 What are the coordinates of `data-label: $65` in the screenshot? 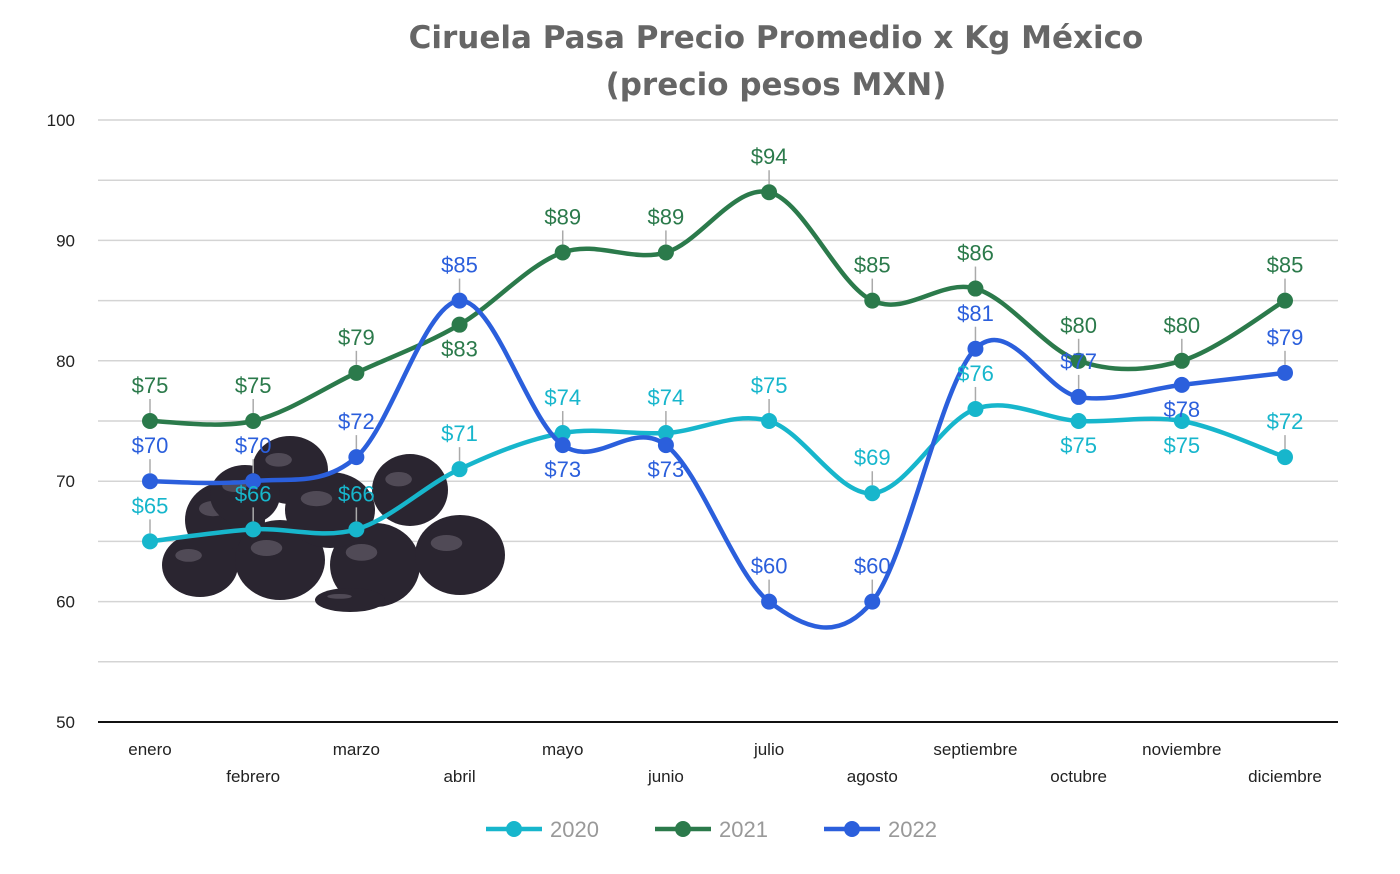 It's located at (150, 505).